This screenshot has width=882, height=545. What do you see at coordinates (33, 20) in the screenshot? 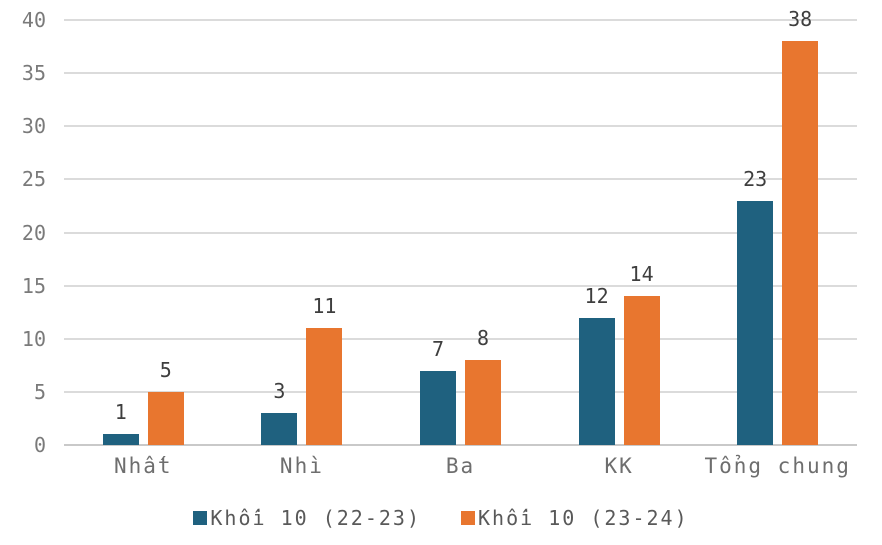
I see `y-tick-label: 40` at bounding box center [33, 20].